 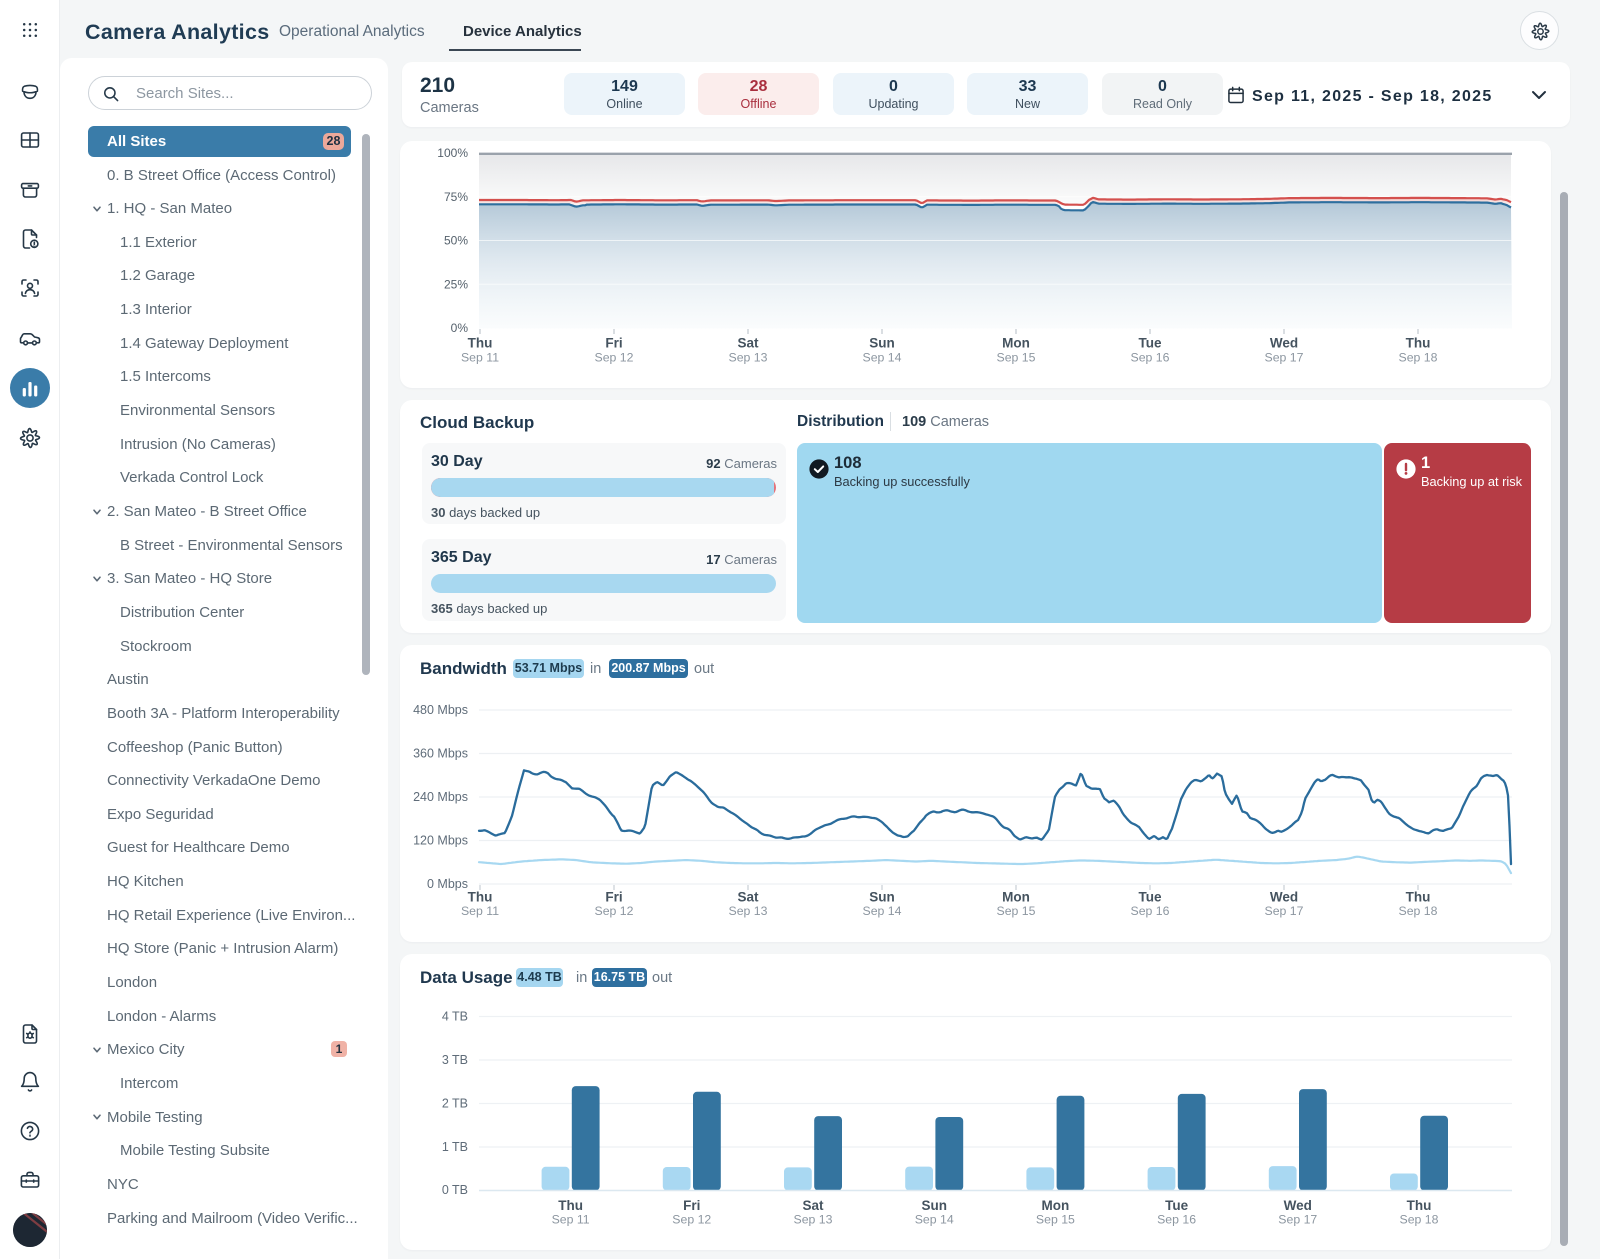 What do you see at coordinates (455, 1104) in the screenshot?
I see `svg-text: 2 TB` at bounding box center [455, 1104].